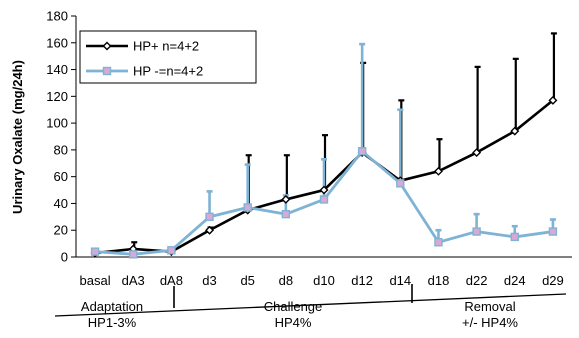 Image resolution: width=579 pixels, height=338 pixels. Describe the element at coordinates (57, 69) in the screenshot. I see `y-tick-label: 140` at that location.